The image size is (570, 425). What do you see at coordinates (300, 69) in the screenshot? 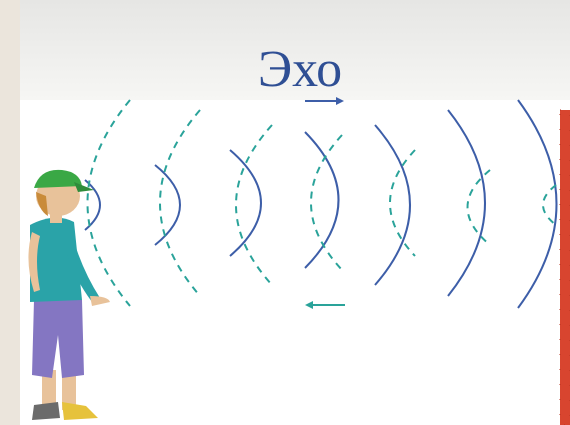
I see `slide-title: Эхо` at bounding box center [300, 69].